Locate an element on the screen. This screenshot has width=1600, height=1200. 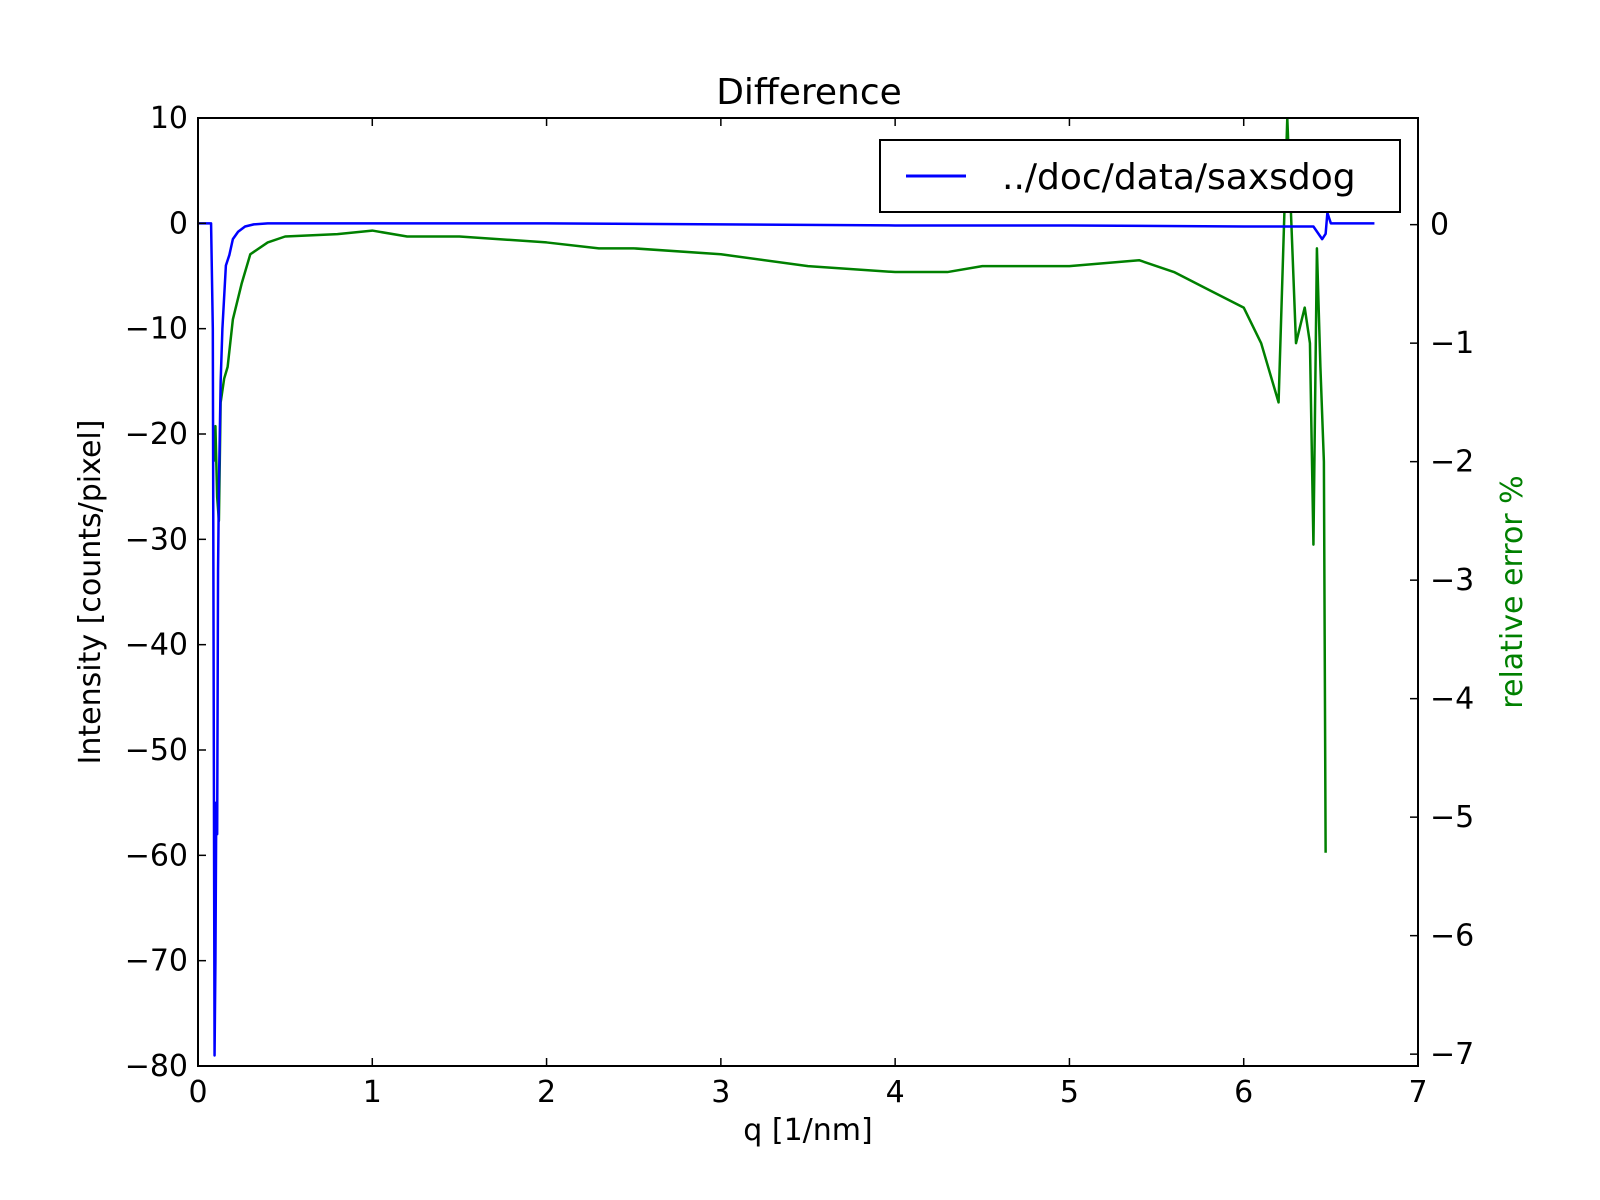
y-tick-label: −50 is located at coordinates (156, 750).